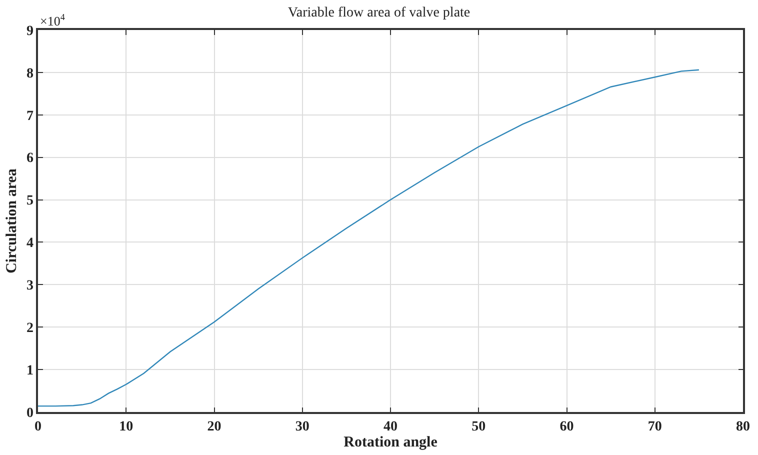  Describe the element at coordinates (30, 328) in the screenshot. I see `y-tick-label: 2` at that location.